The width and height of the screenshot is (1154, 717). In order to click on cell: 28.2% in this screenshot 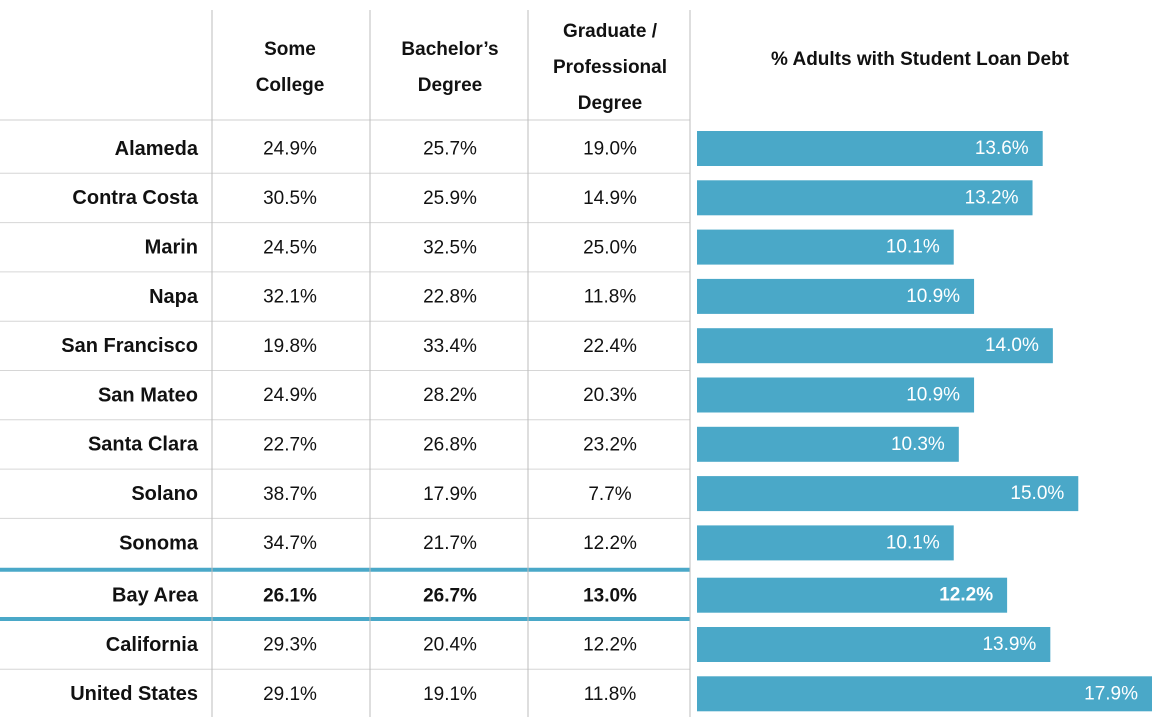, I will do `click(450, 395)`.